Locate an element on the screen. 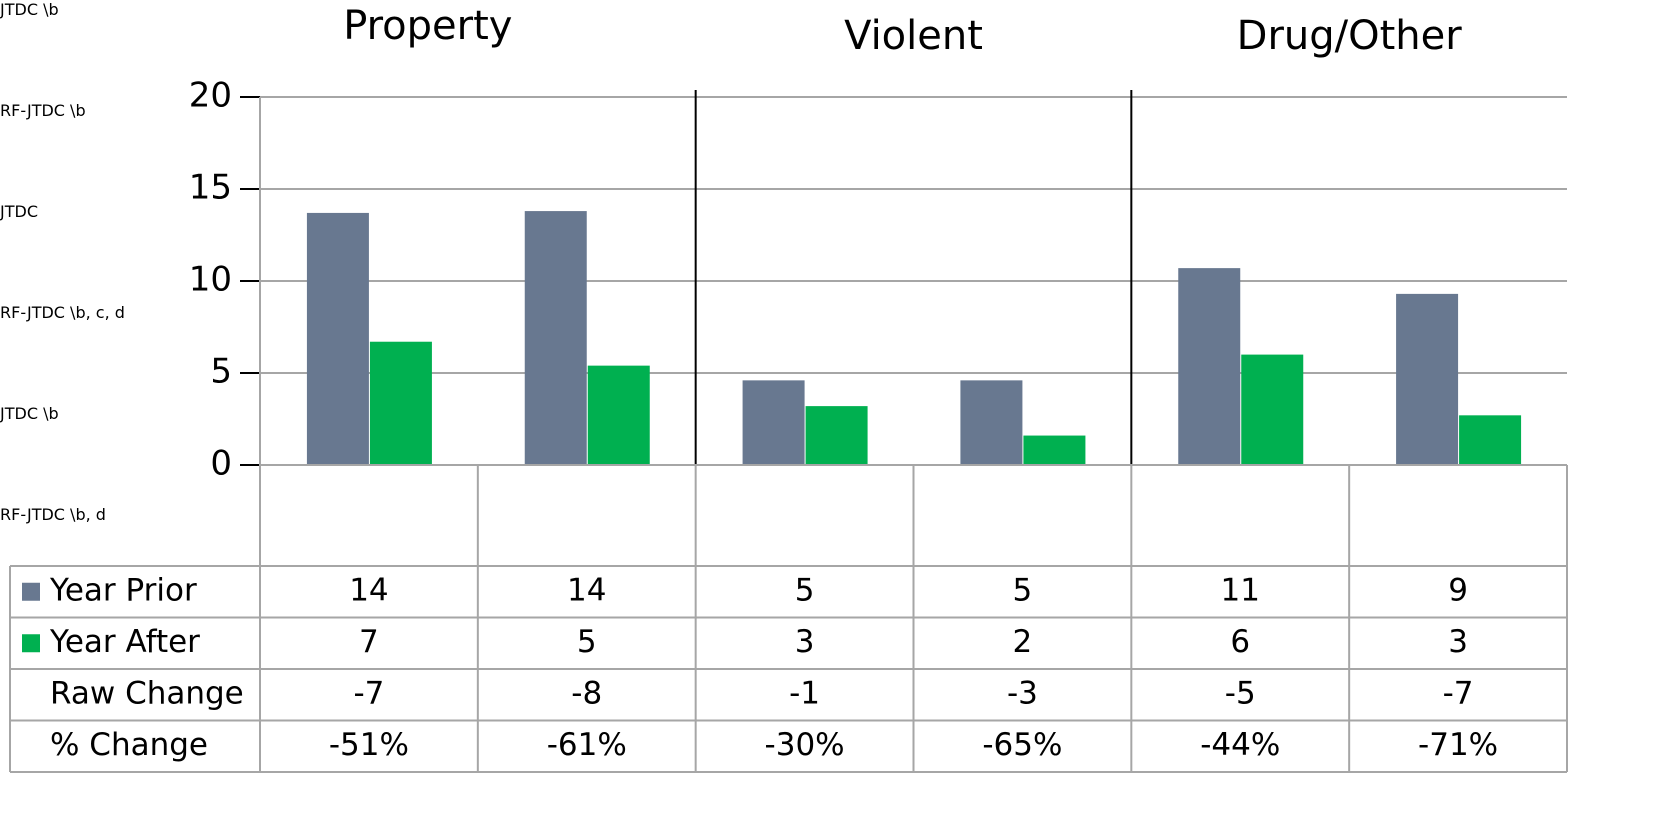 This screenshot has width=1670, height=822. group-title: Violent is located at coordinates (913, 36).